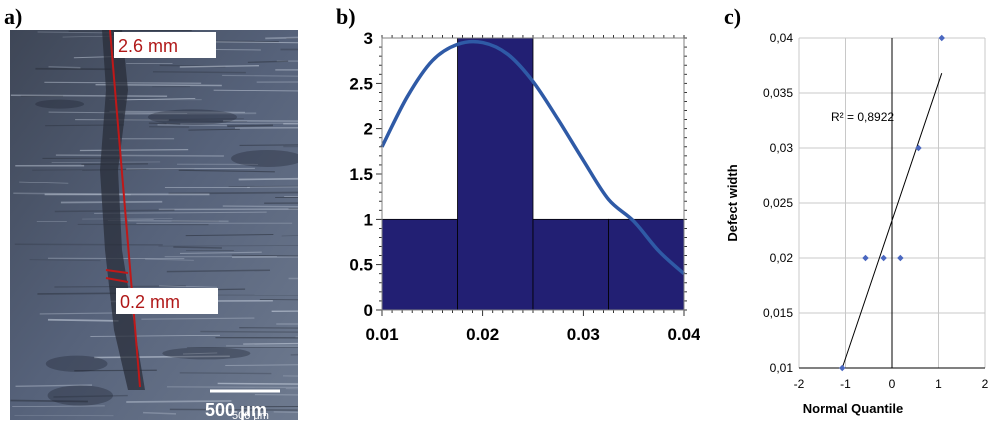  I want to click on y-tick-label: 1.5, so click(361, 174).